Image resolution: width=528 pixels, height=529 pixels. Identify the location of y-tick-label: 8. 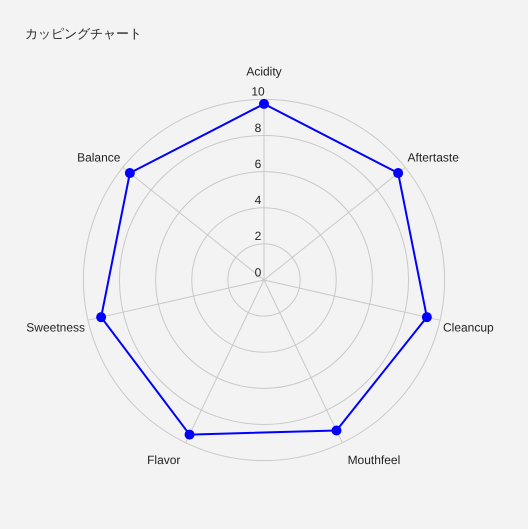
(258, 127).